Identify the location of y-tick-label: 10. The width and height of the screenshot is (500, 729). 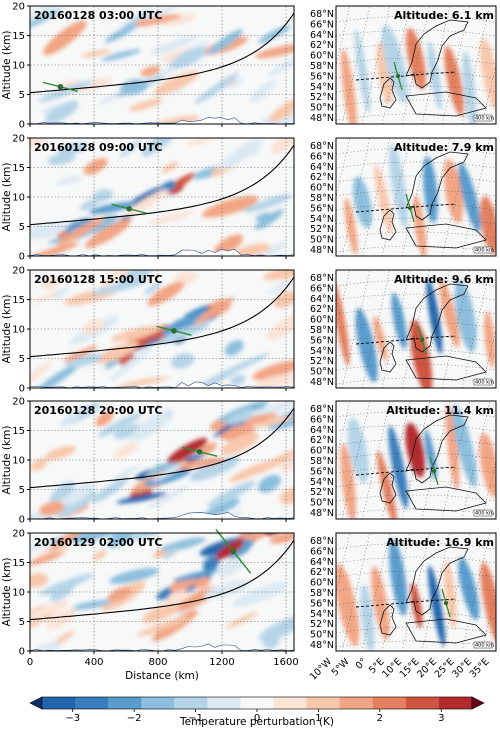
(18, 593).